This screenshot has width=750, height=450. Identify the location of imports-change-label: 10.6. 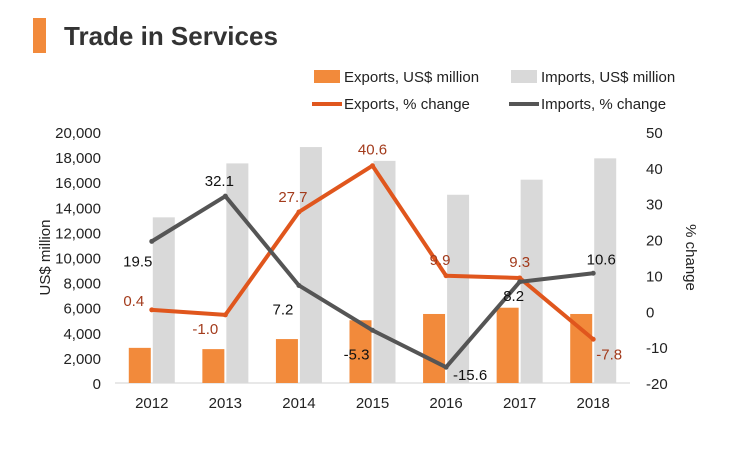
(601, 259).